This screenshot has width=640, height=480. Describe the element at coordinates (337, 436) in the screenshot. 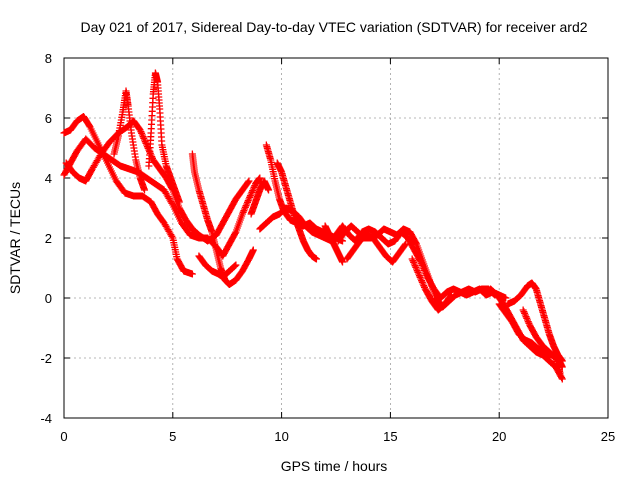

I see `x-tick-labels: 0 5 10 15 20 25` at that location.